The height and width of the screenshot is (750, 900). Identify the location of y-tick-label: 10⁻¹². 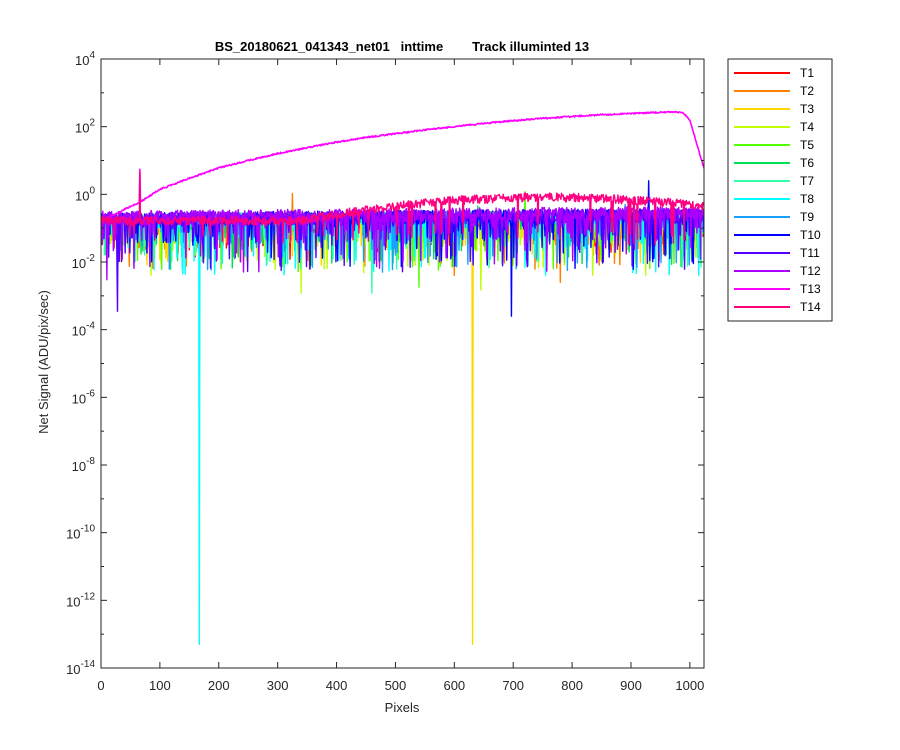
(80, 600).